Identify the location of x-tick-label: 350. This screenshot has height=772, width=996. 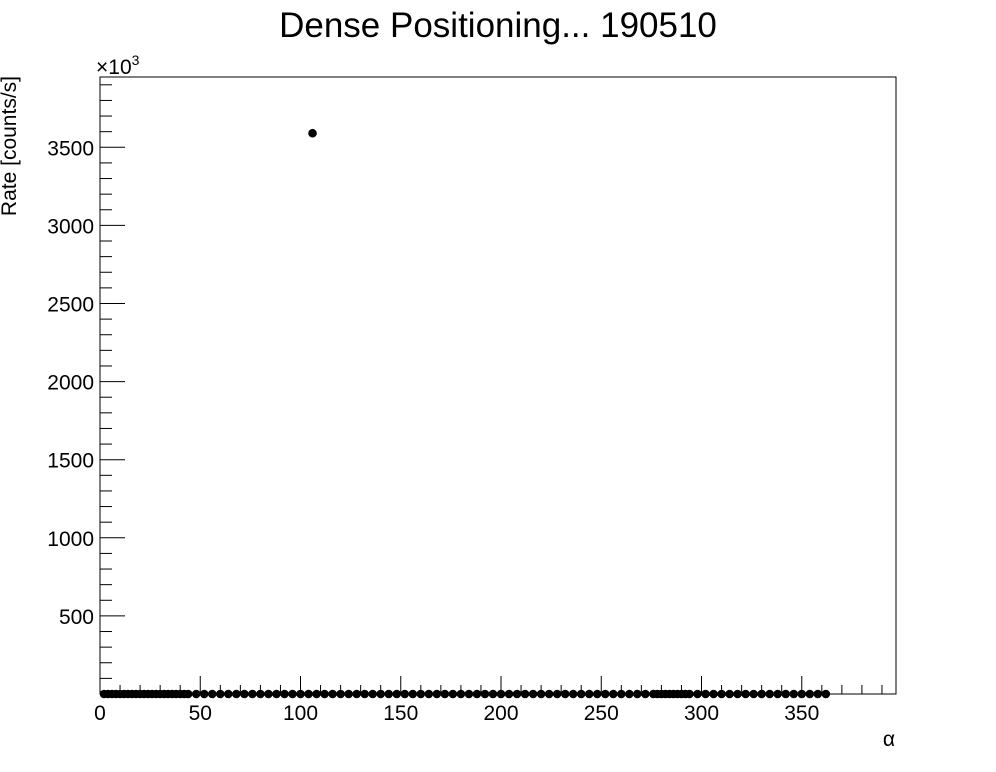
(801, 713).